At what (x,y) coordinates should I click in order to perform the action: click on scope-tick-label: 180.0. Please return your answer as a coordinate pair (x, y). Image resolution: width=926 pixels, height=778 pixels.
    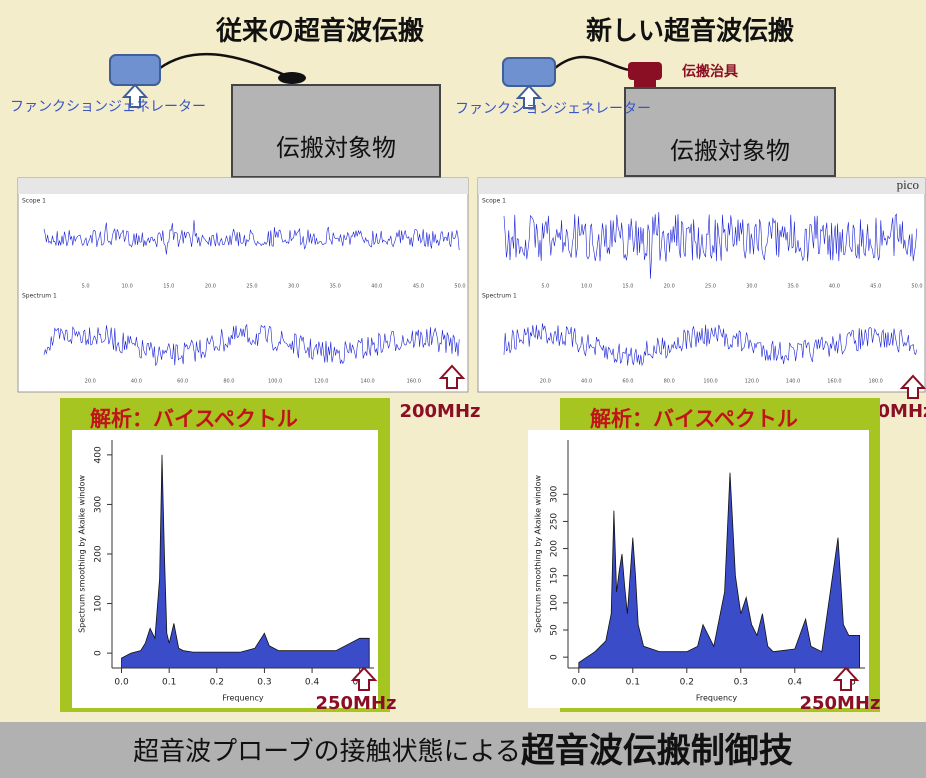
    Looking at the image, I should click on (876, 382).